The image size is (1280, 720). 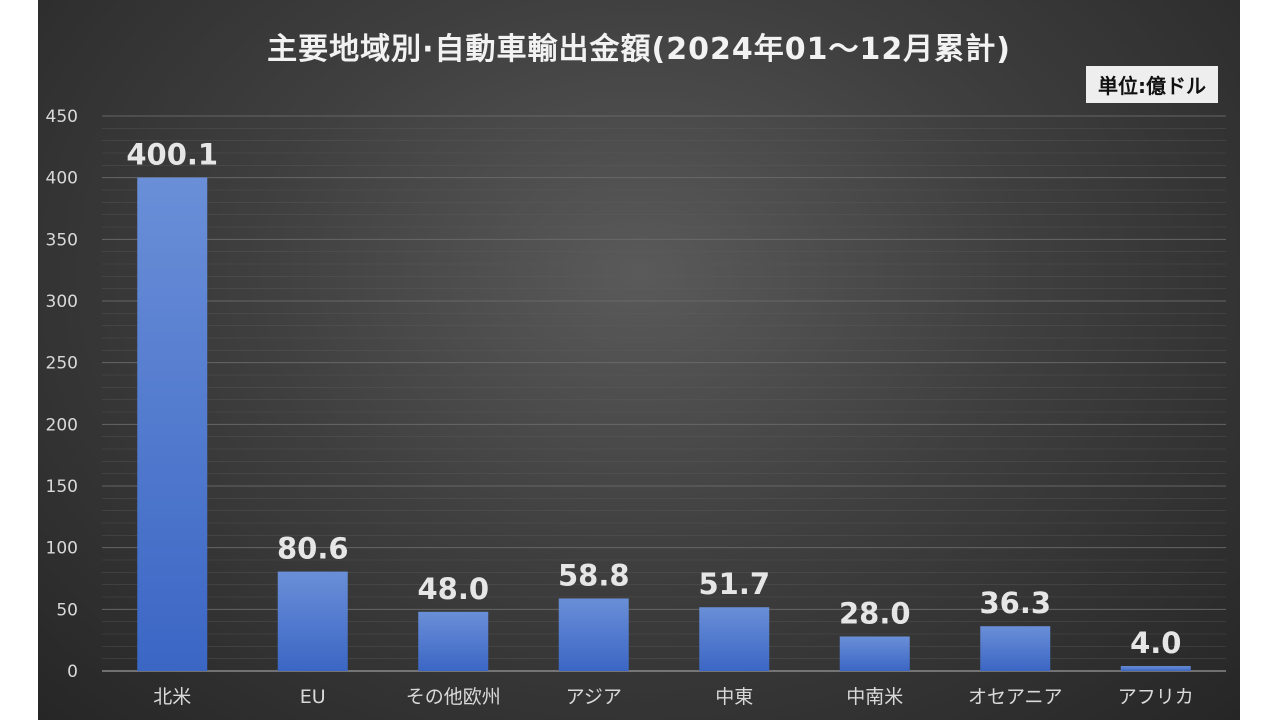 I want to click on category-label: アフリカ, so click(x=1156, y=697).